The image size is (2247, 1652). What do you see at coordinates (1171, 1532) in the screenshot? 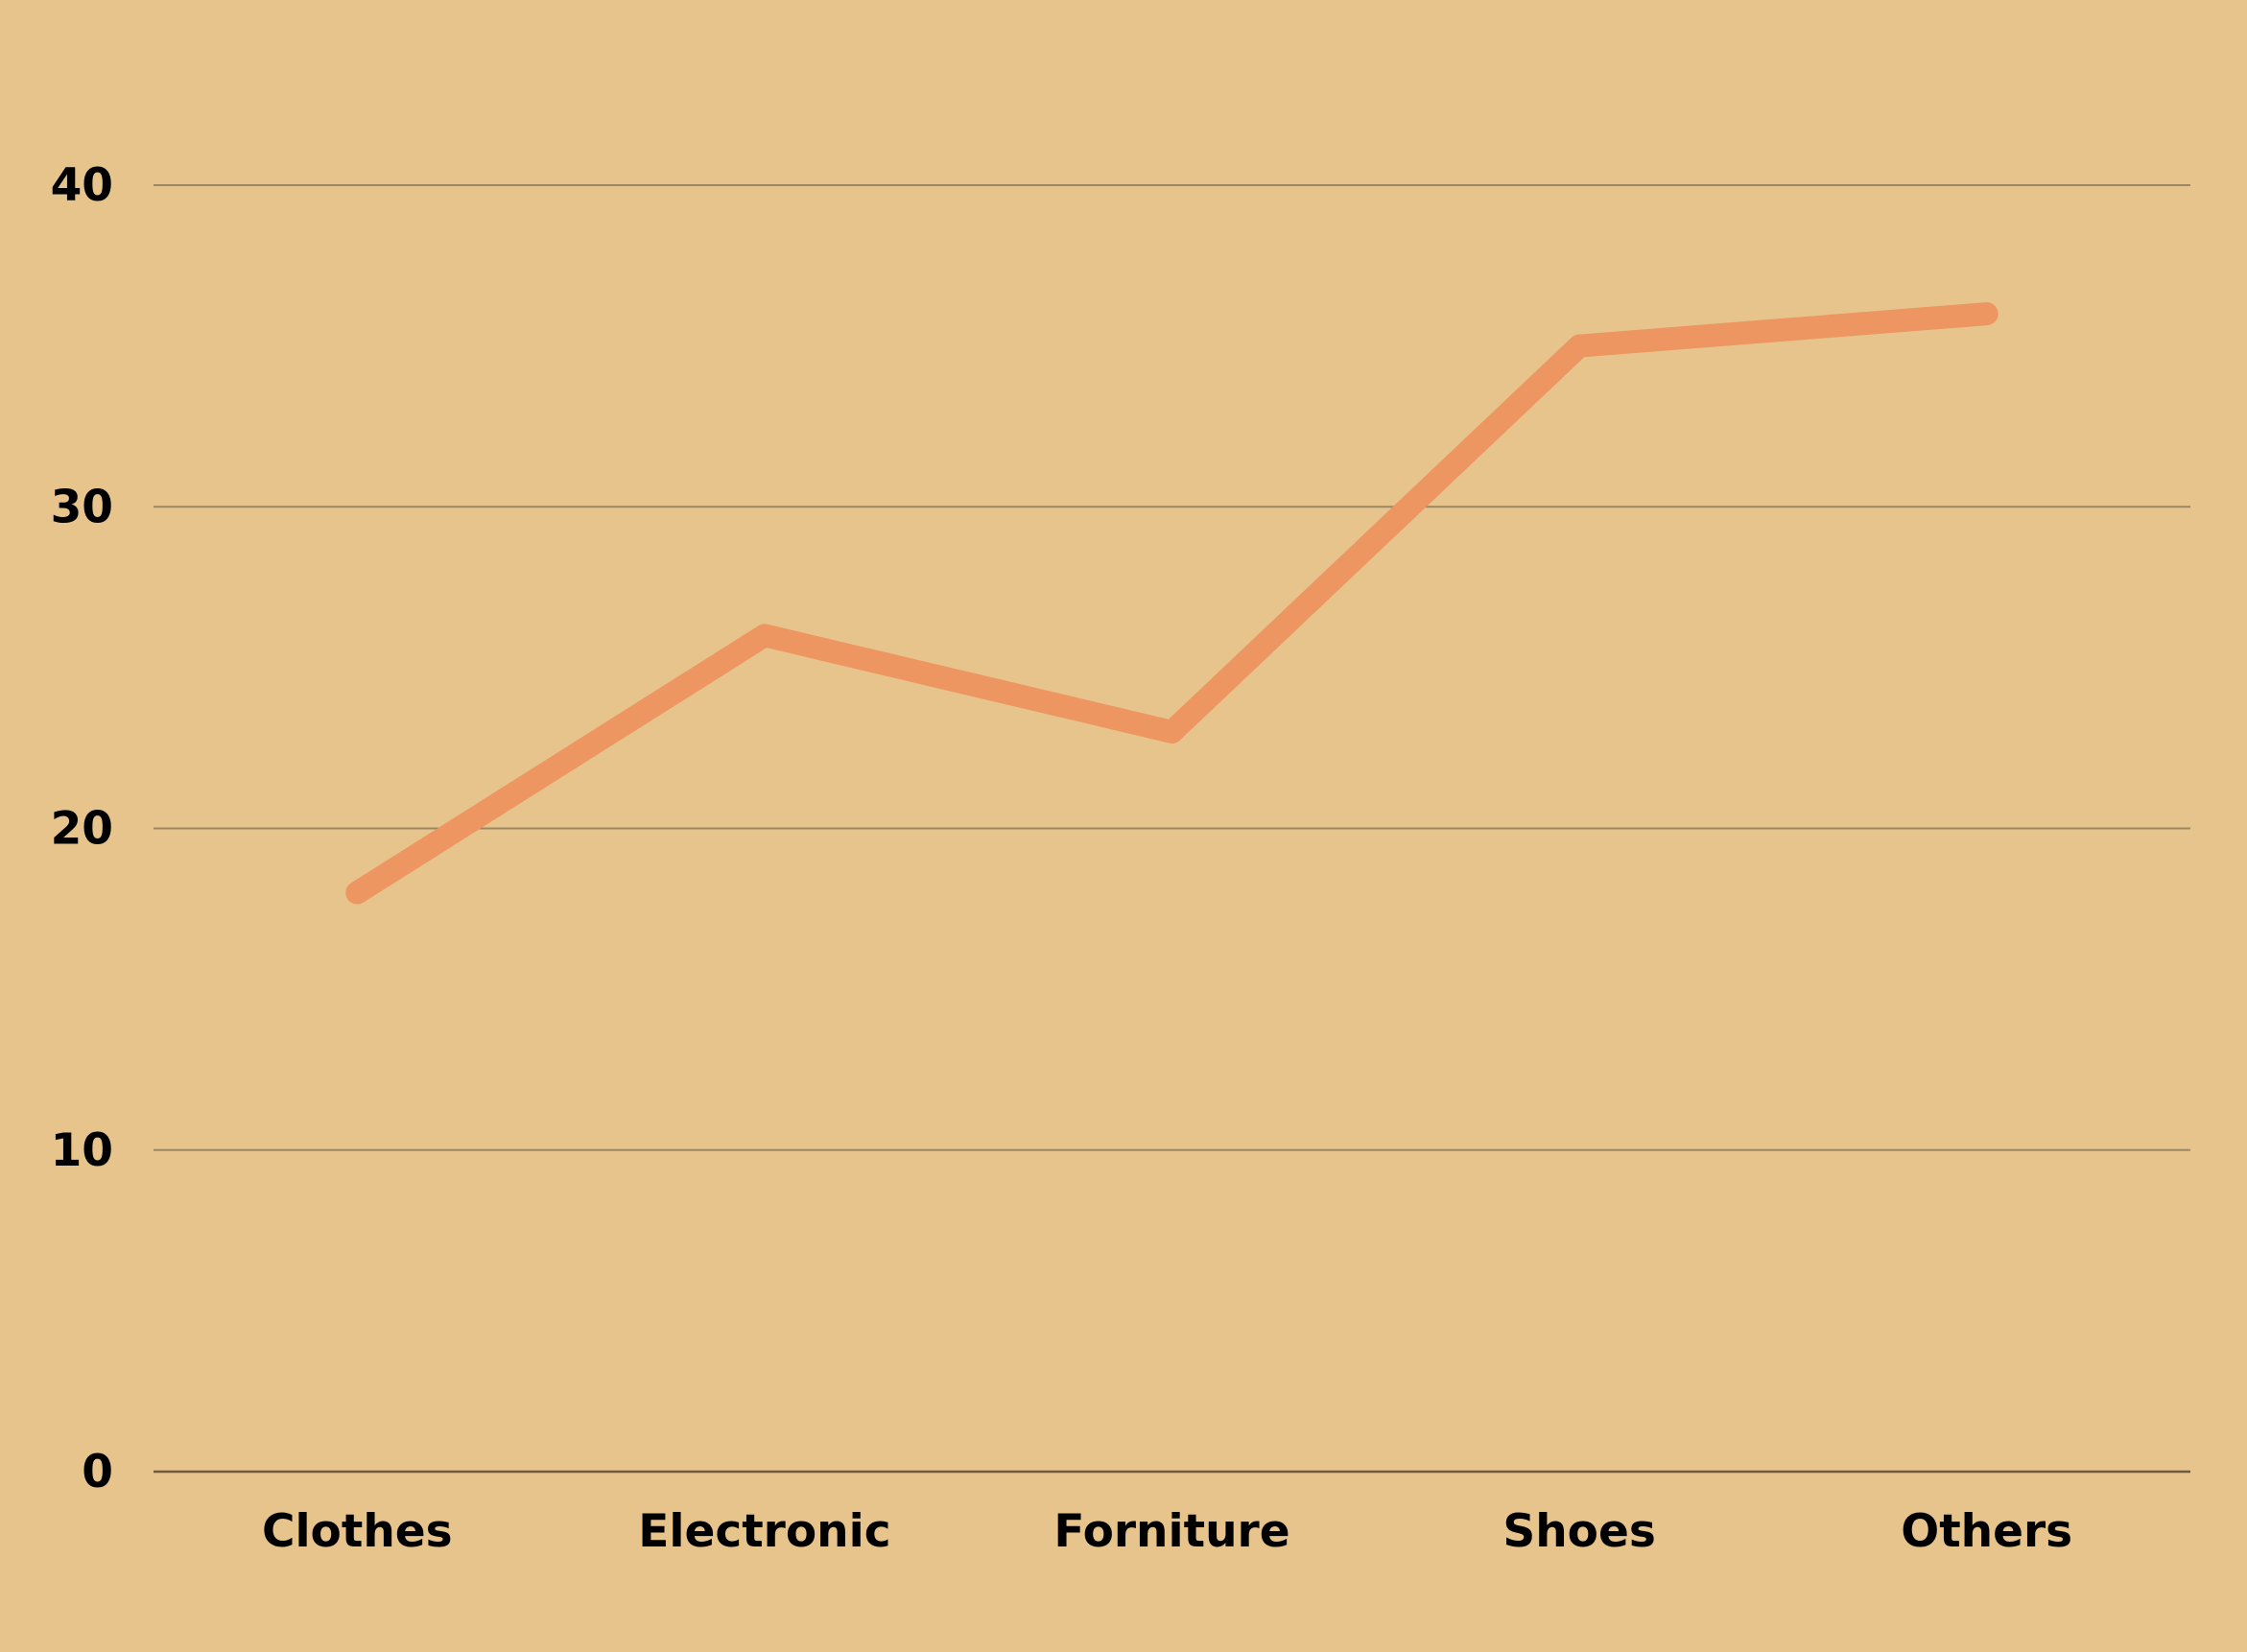
I see `x-tick-label: Forniture` at bounding box center [1171, 1532].